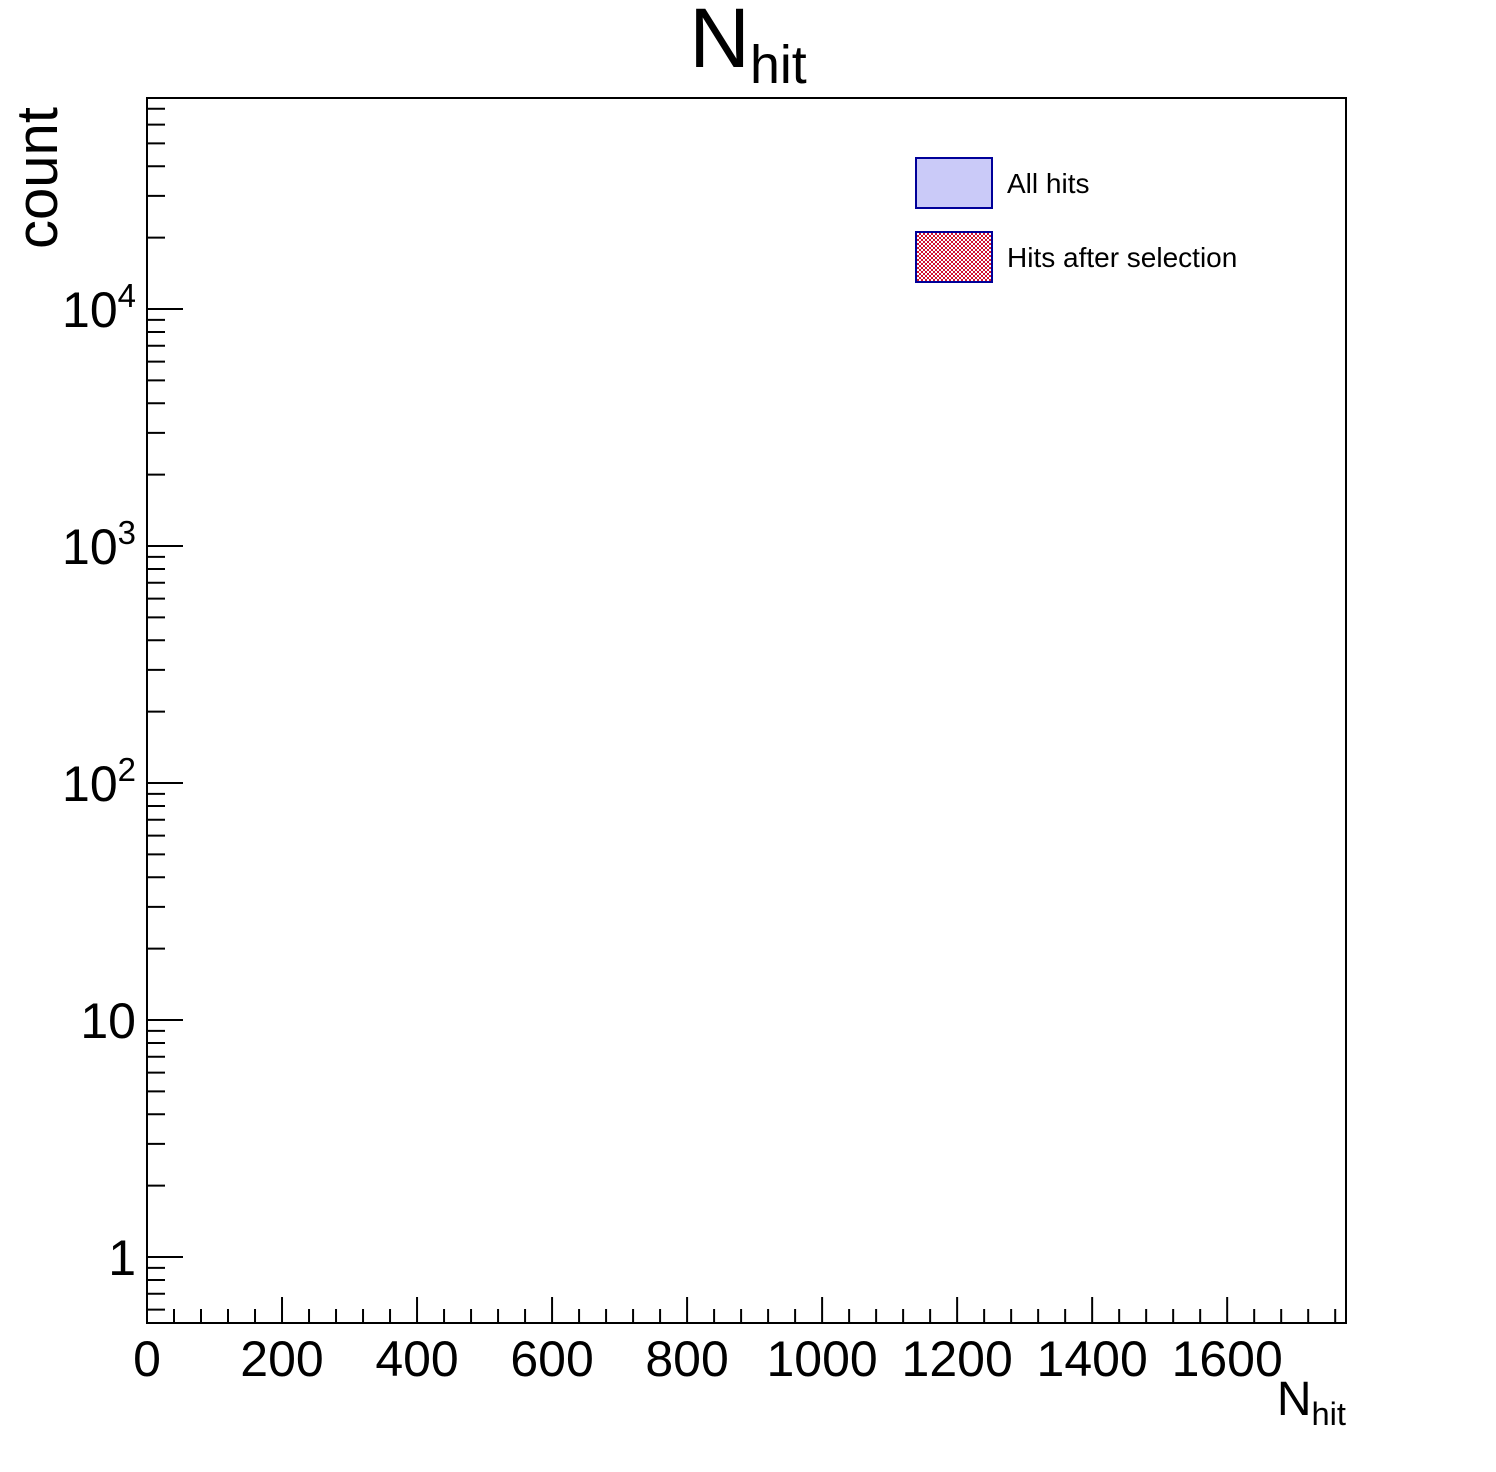 The height and width of the screenshot is (1472, 1496). I want to click on x-tick-label: 1600, so click(1227, 1359).